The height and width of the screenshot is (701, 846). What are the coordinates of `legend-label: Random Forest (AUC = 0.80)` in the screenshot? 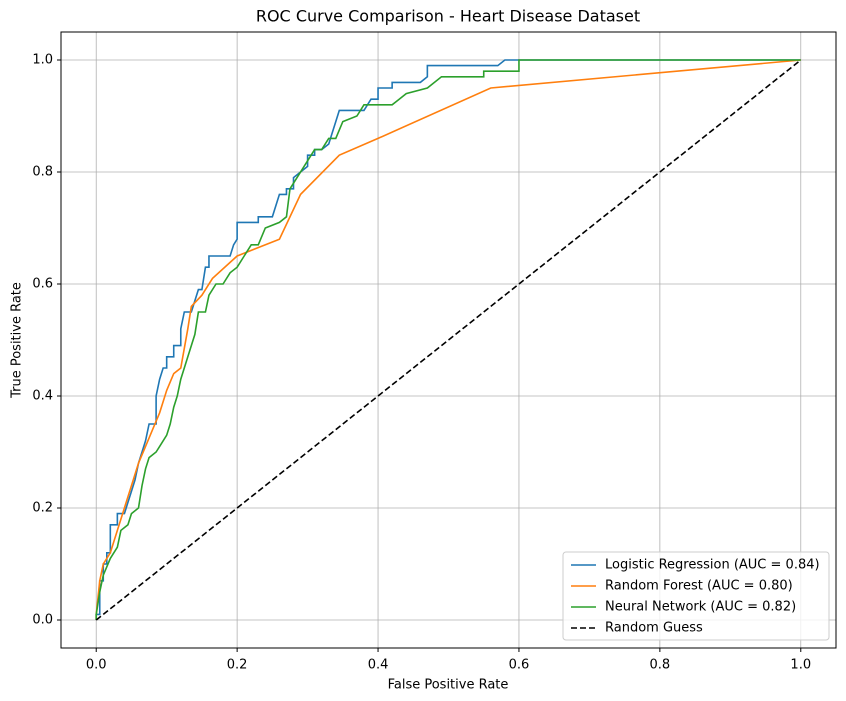 It's located at (699, 586).